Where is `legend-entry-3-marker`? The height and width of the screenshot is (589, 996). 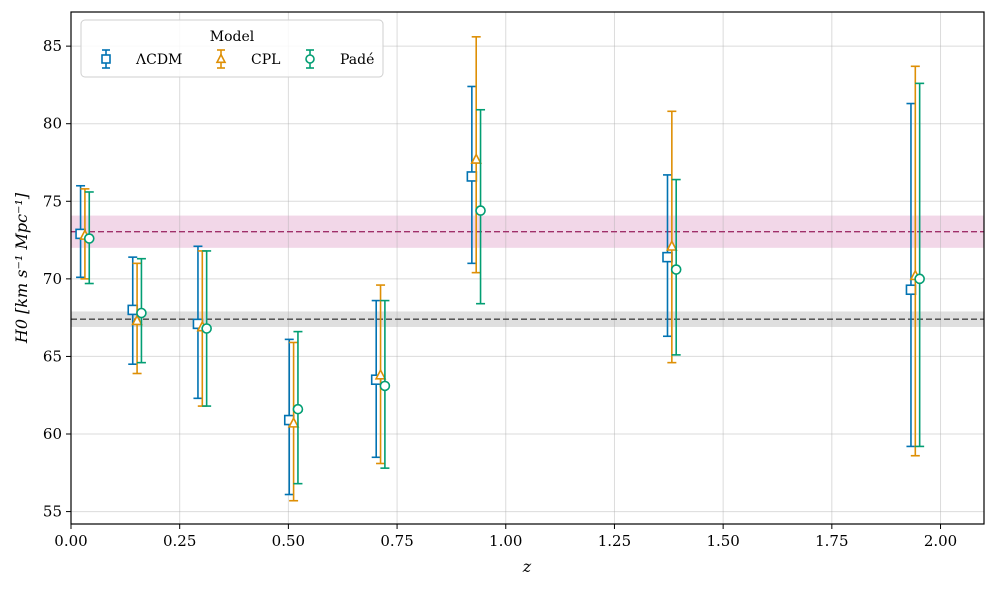 legend-entry-3-marker is located at coordinates (310, 59).